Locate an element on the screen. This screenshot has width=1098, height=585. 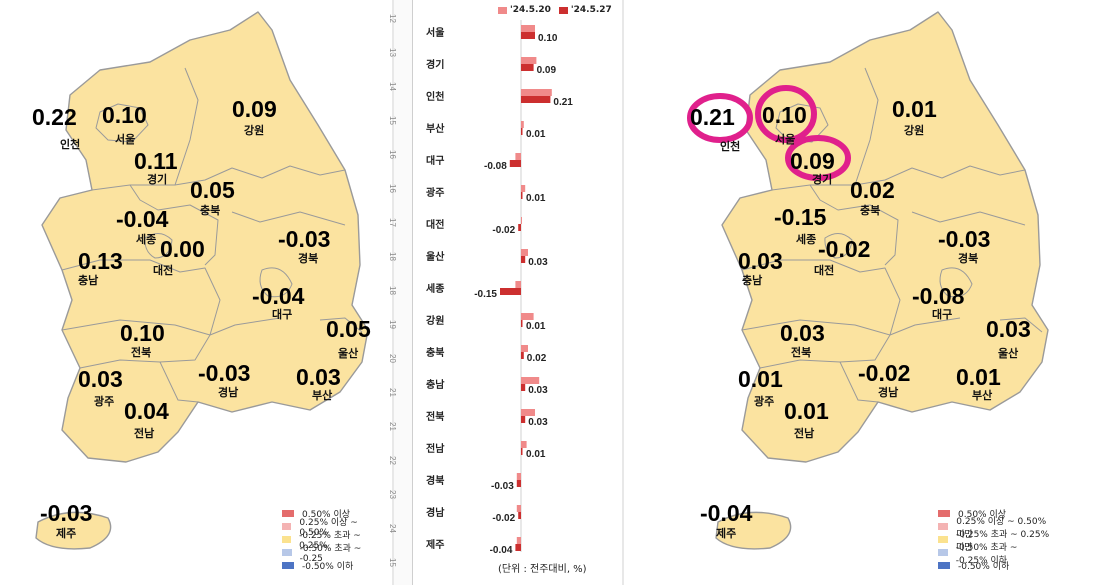
category-label: 서울 is located at coordinates (435, 32).